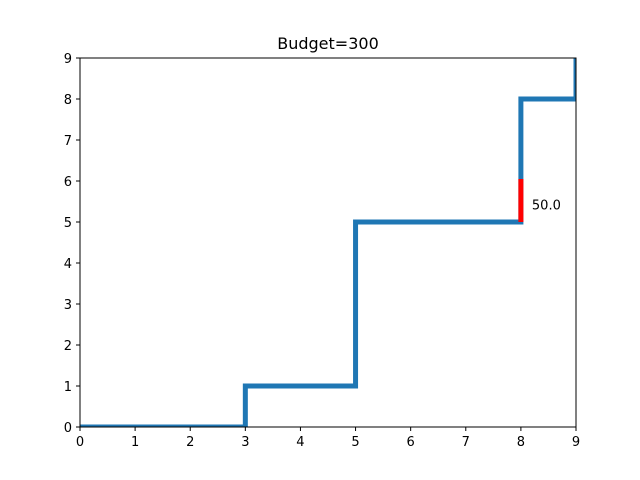  What do you see at coordinates (411, 442) in the screenshot?
I see `x-tick-label: 6` at bounding box center [411, 442].